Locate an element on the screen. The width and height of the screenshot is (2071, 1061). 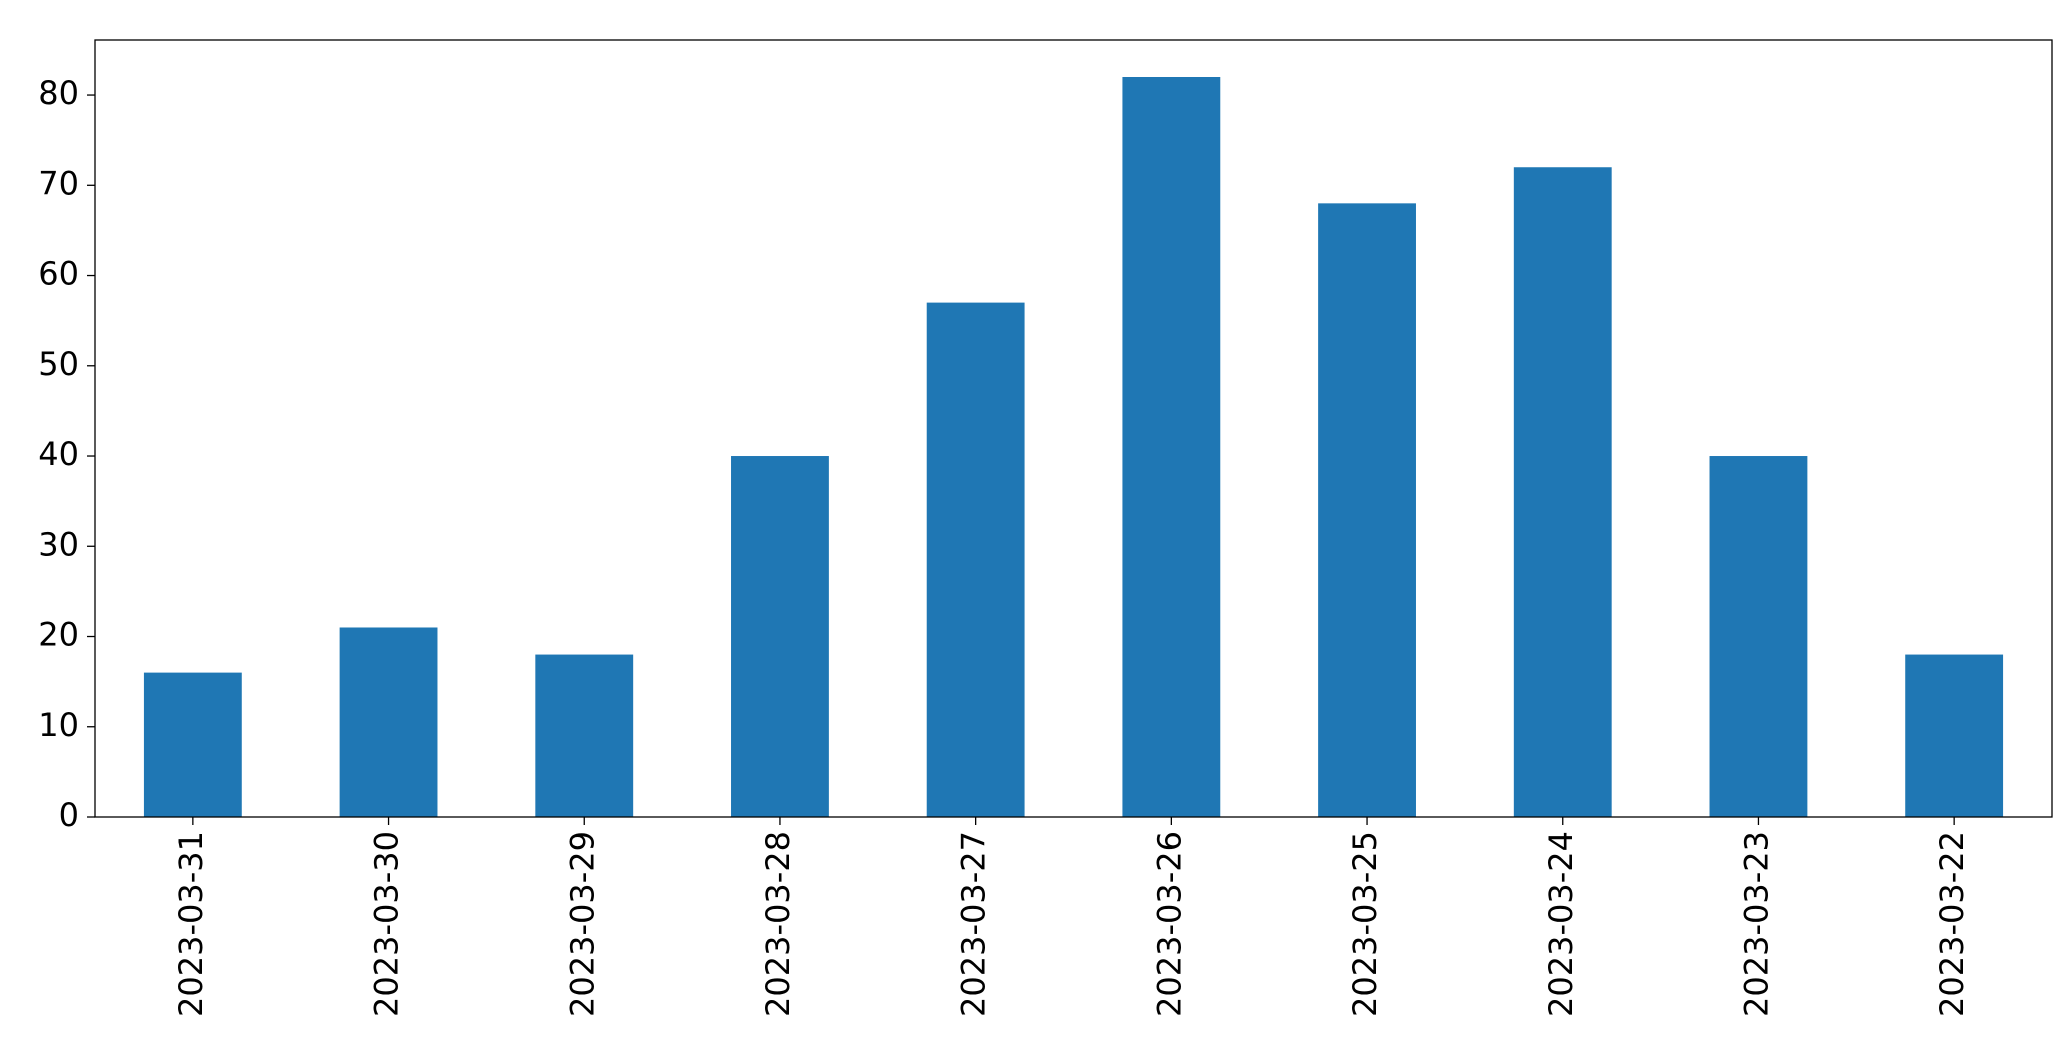
y-tick-label: 70 is located at coordinates (58, 183).